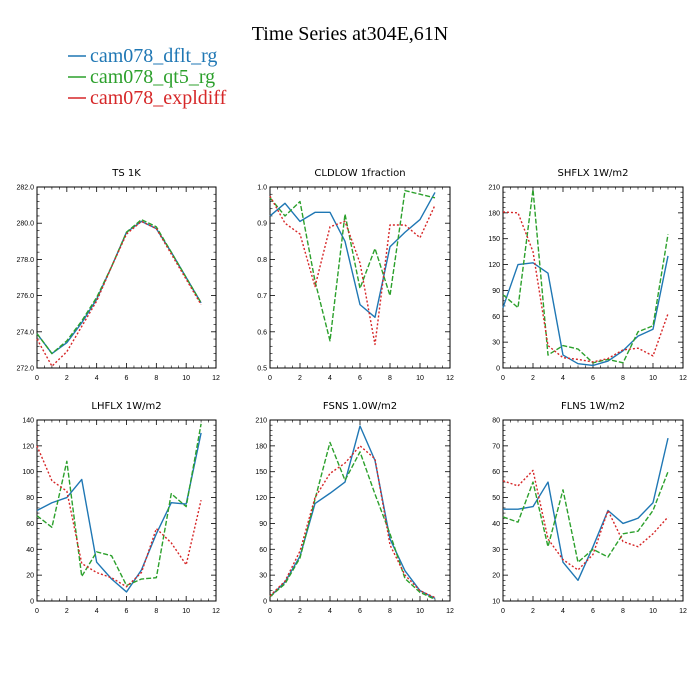 Image resolution: width=700 pixels, height=700 pixels. I want to click on y-tick-label: 100, so click(28, 472).